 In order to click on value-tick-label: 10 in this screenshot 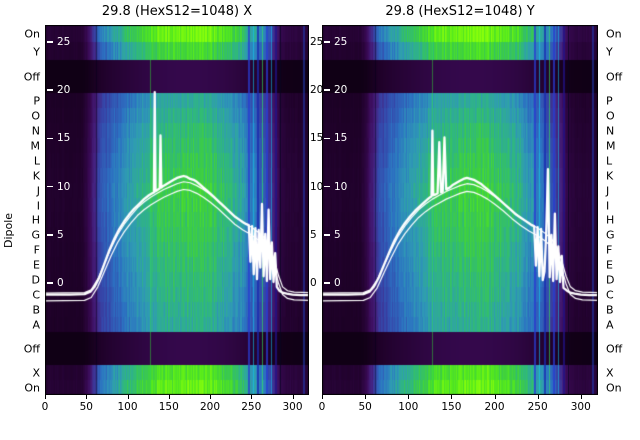, I will do `click(64, 186)`.